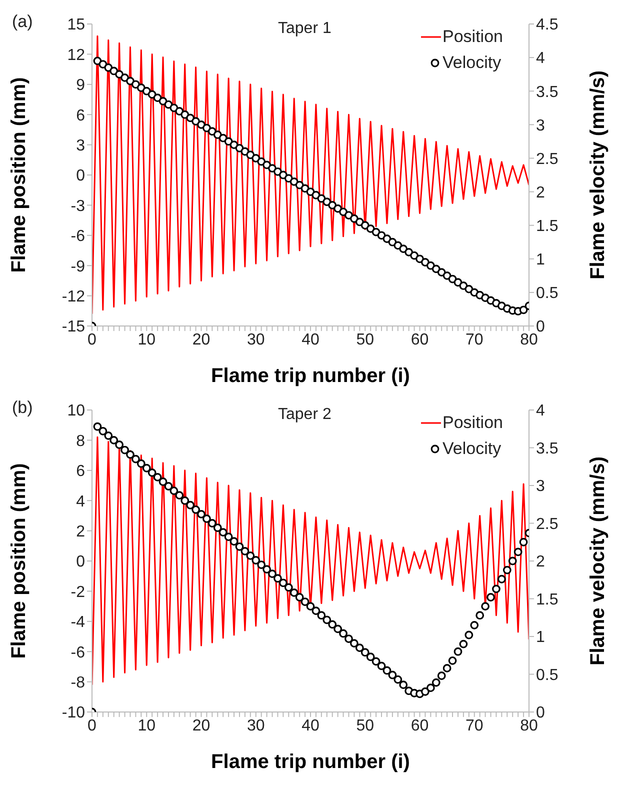 Image resolution: width=629 pixels, height=790 pixels. I want to click on y-tick-label: -4, so click(78, 623).